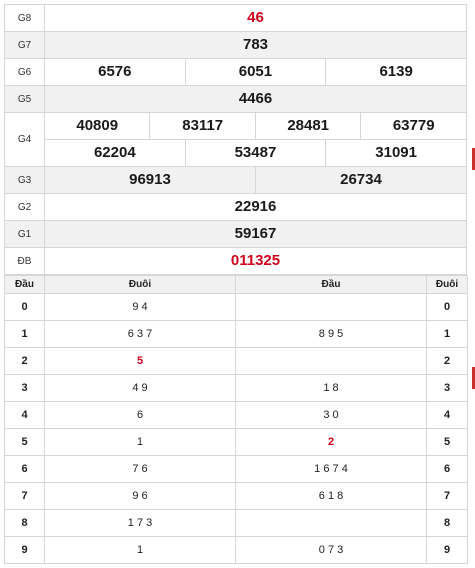  I want to click on row-tail-digit-text: 2, so click(447, 361).